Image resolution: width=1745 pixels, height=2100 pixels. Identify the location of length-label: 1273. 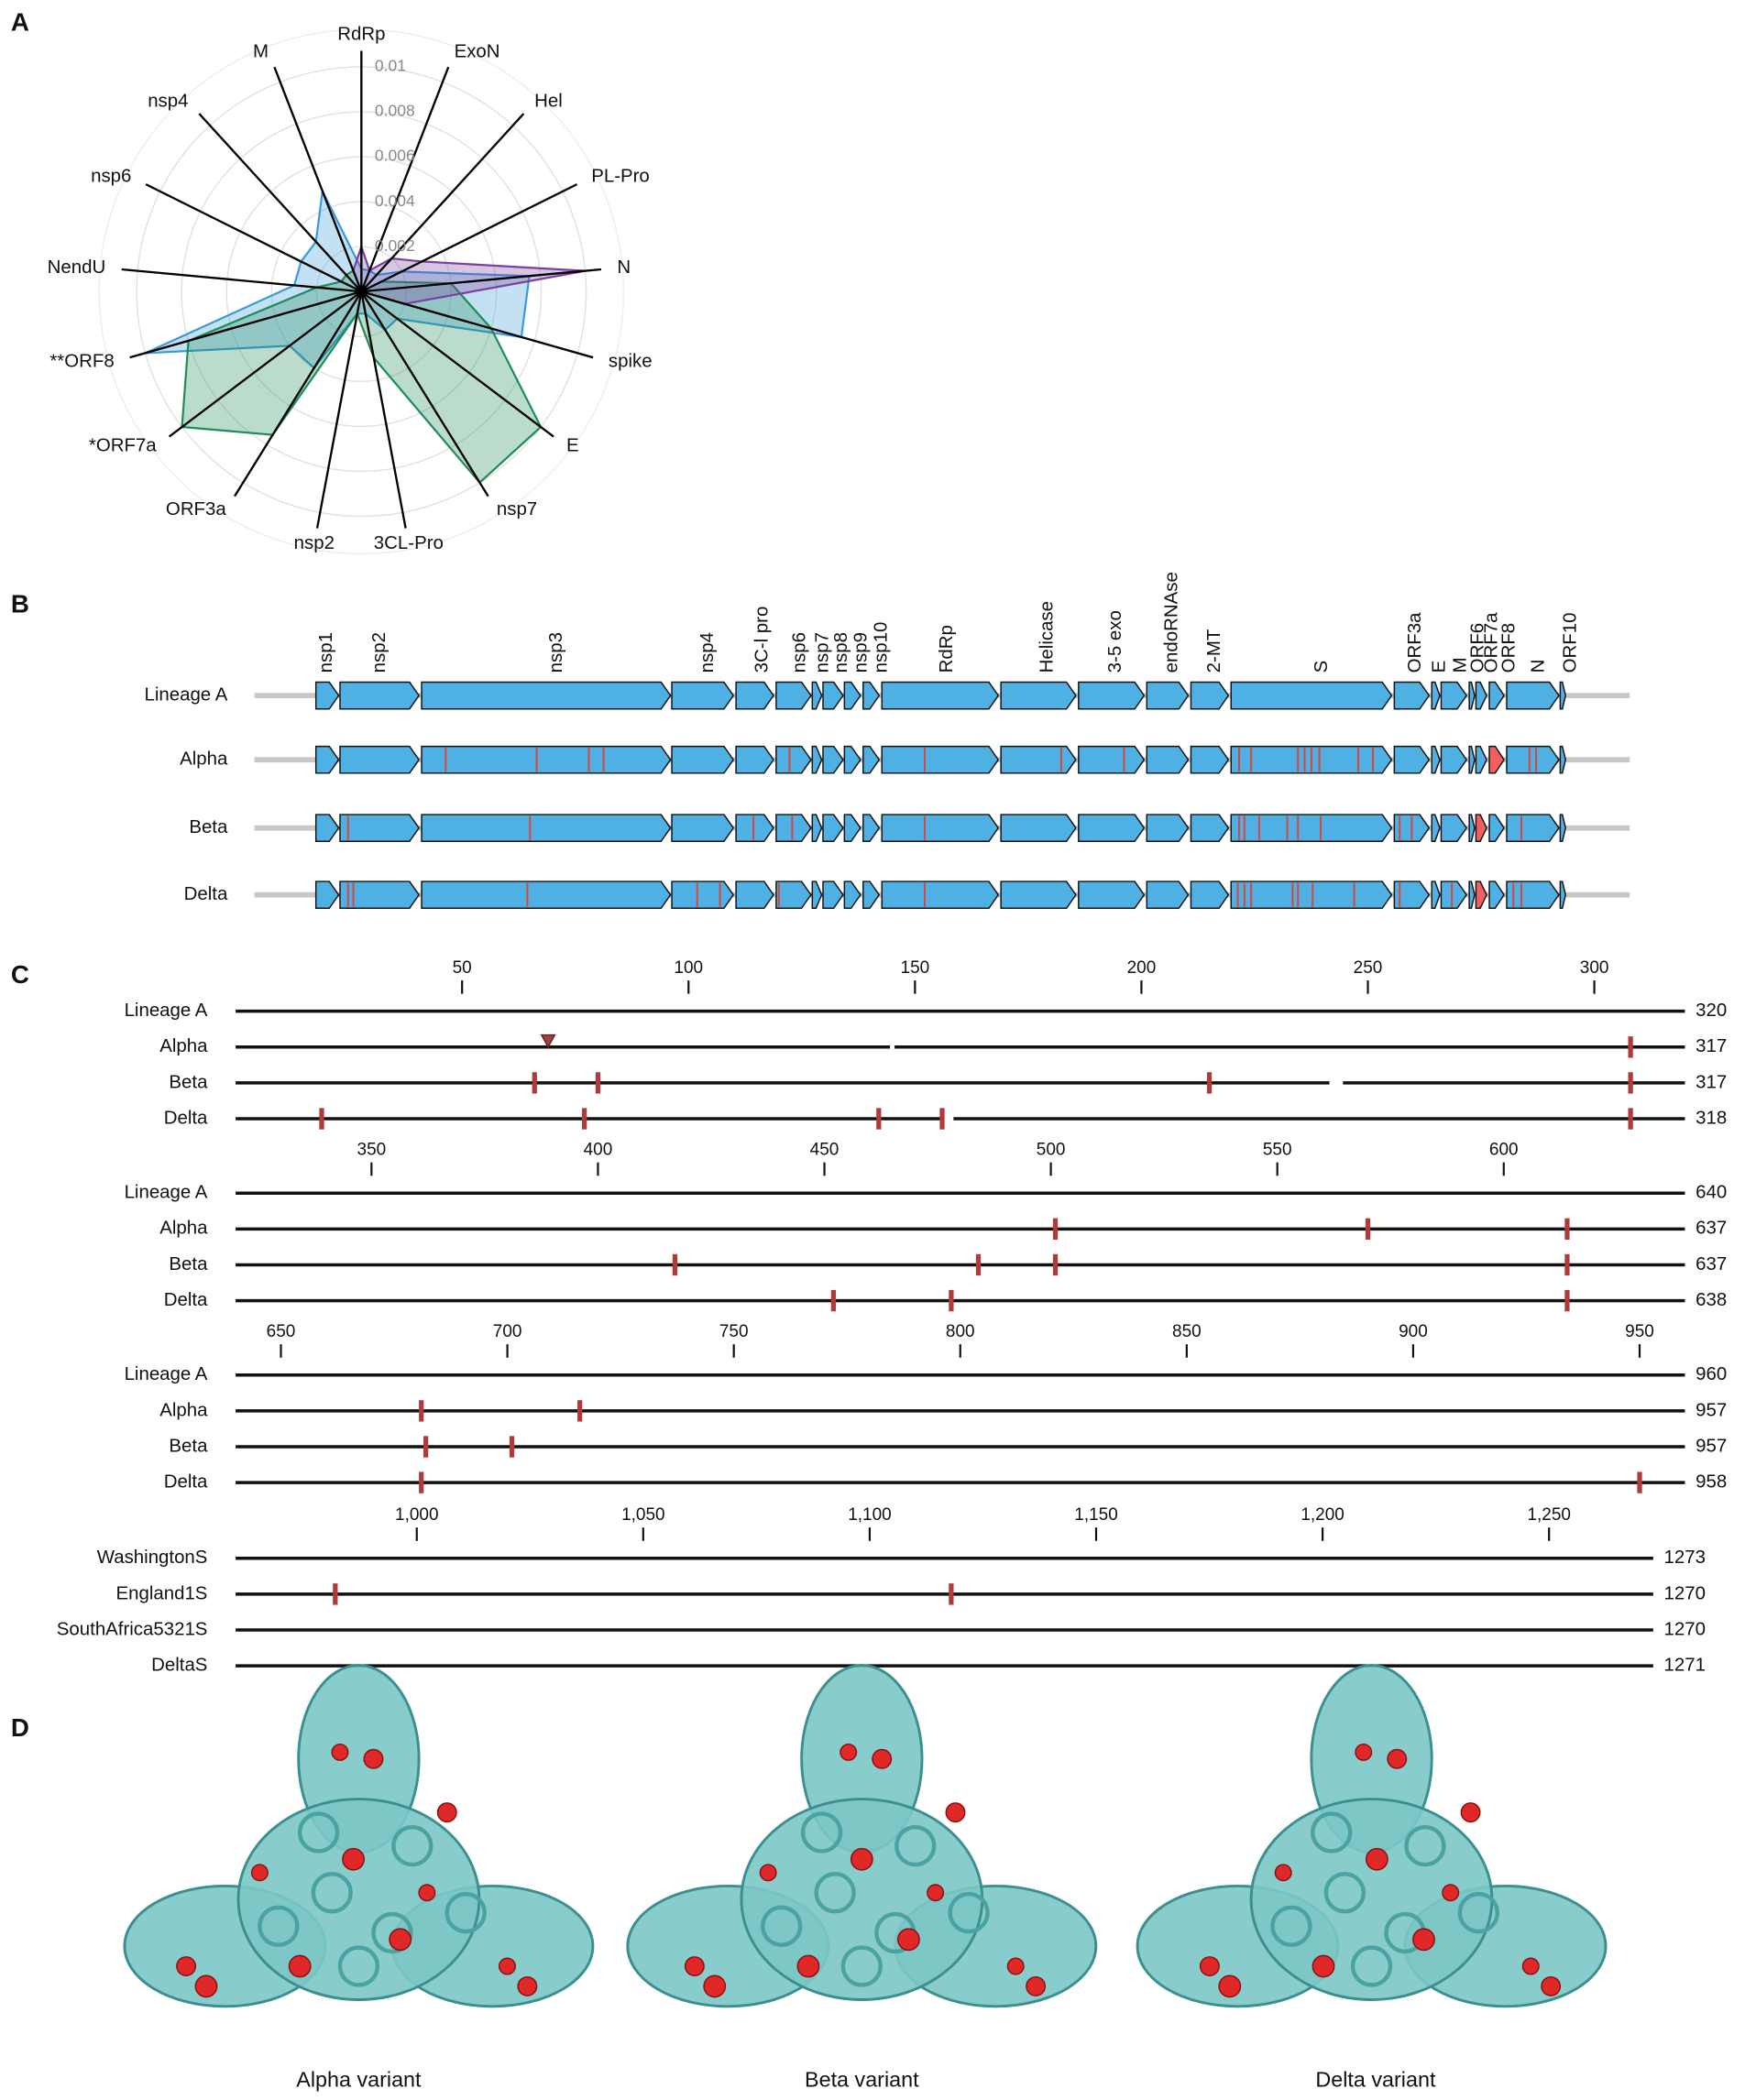
(1685, 1558).